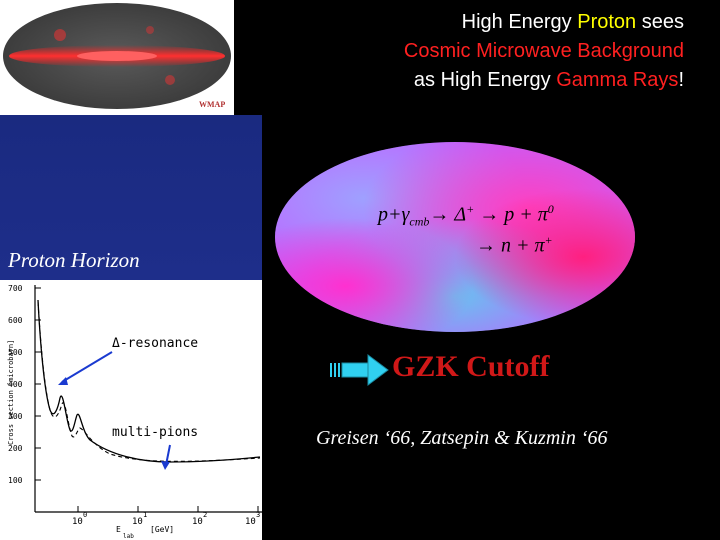  Describe the element at coordinates (15, 416) in the screenshot. I see `y-tick-label: 300` at that location.